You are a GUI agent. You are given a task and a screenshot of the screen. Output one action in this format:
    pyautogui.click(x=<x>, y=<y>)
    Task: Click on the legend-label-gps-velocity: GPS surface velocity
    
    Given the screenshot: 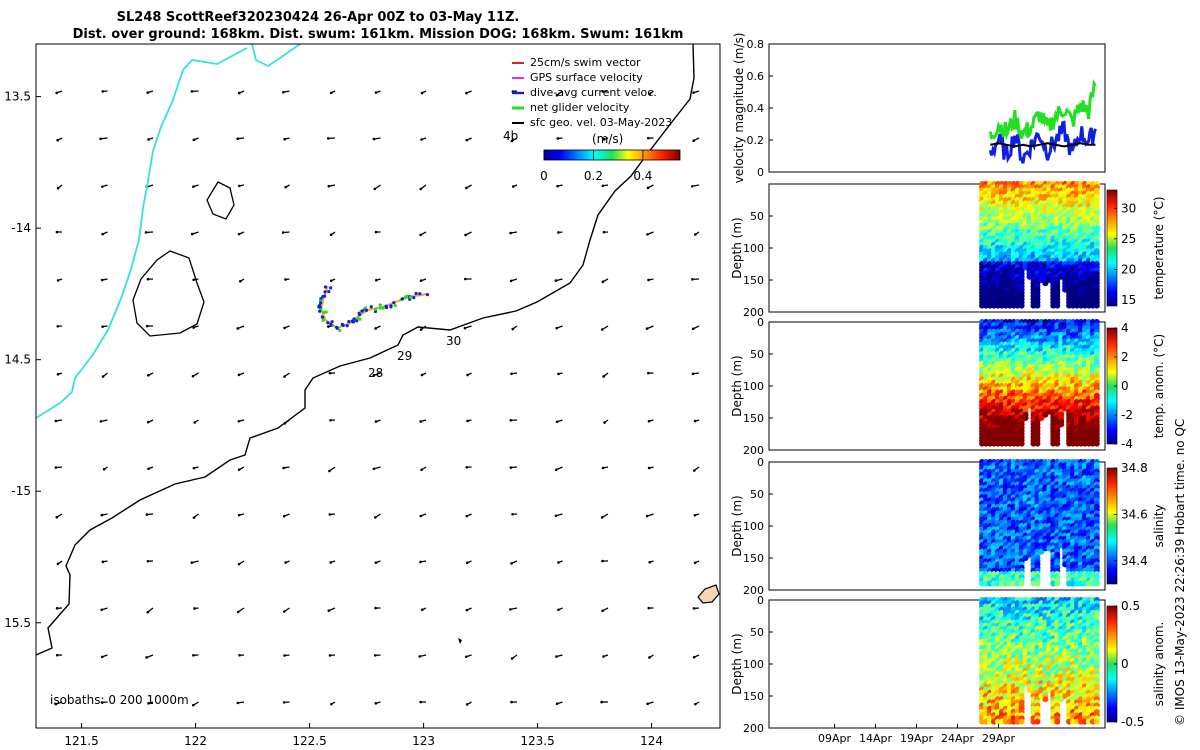 What is the action you would take?
    pyautogui.click(x=586, y=77)
    